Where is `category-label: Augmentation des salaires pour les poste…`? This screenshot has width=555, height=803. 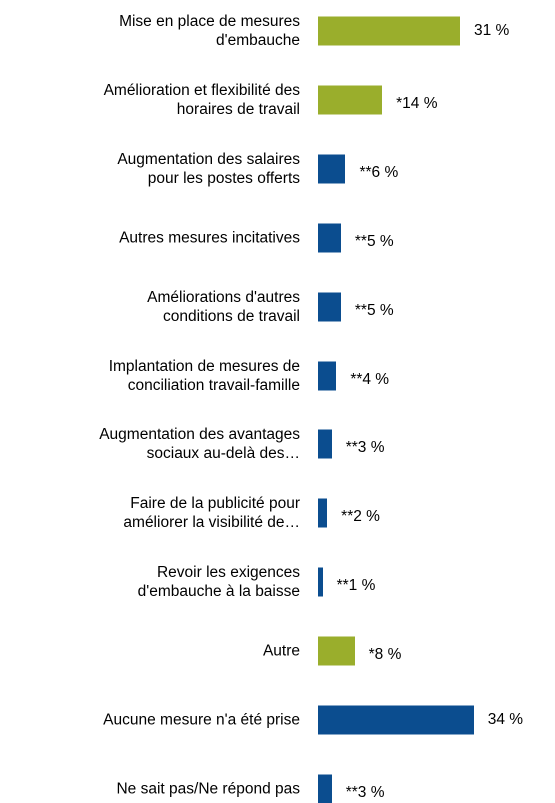
category-label: Augmentation des salaires pour les poste… is located at coordinates (208, 168).